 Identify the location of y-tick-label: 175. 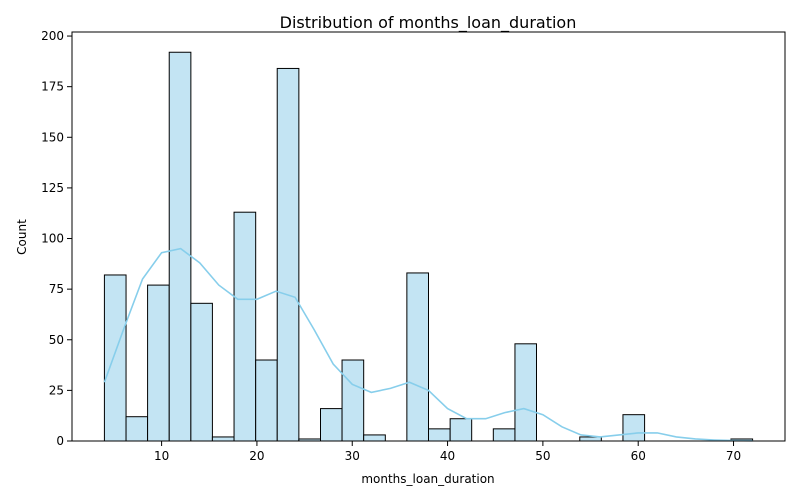
(52, 87).